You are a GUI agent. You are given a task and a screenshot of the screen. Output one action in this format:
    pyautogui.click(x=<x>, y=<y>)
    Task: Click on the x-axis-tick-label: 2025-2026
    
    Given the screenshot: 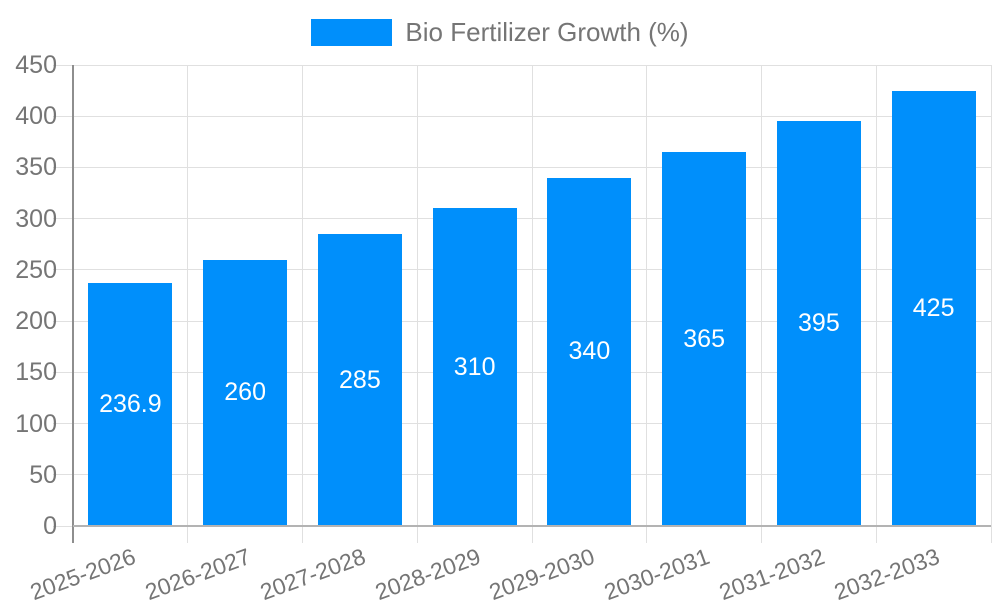 What is the action you would take?
    pyautogui.click(x=83, y=571)
    